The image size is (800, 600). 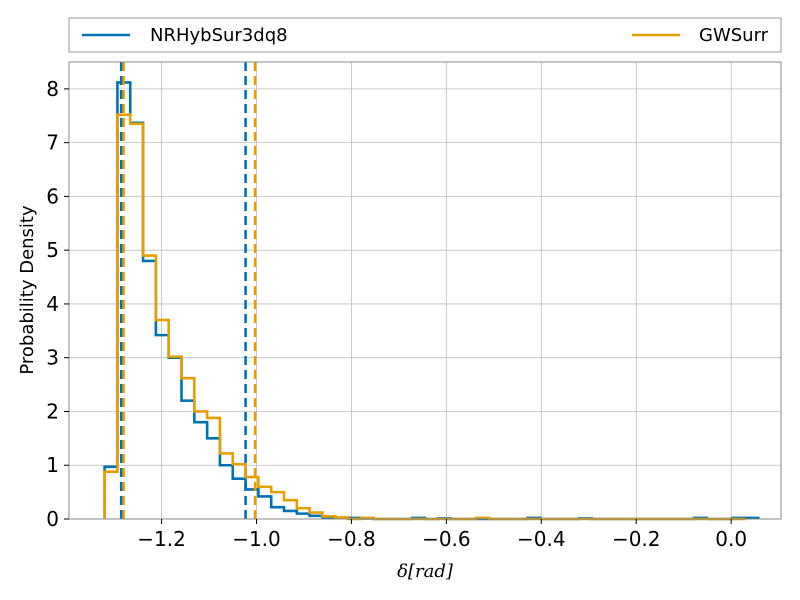 I want to click on legend-label-nrhybsur3dq8: NRHybSur3dq8, so click(x=219, y=35).